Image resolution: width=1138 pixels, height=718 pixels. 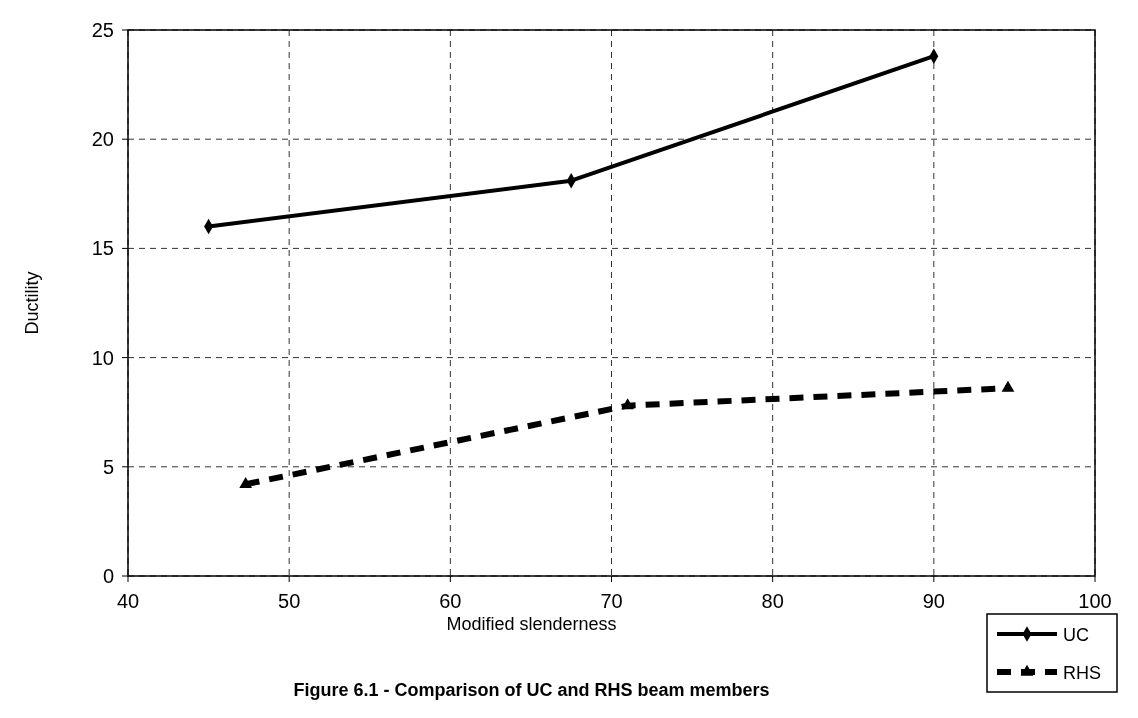 What do you see at coordinates (108, 576) in the screenshot?
I see `y-tick-label: 0` at bounding box center [108, 576].